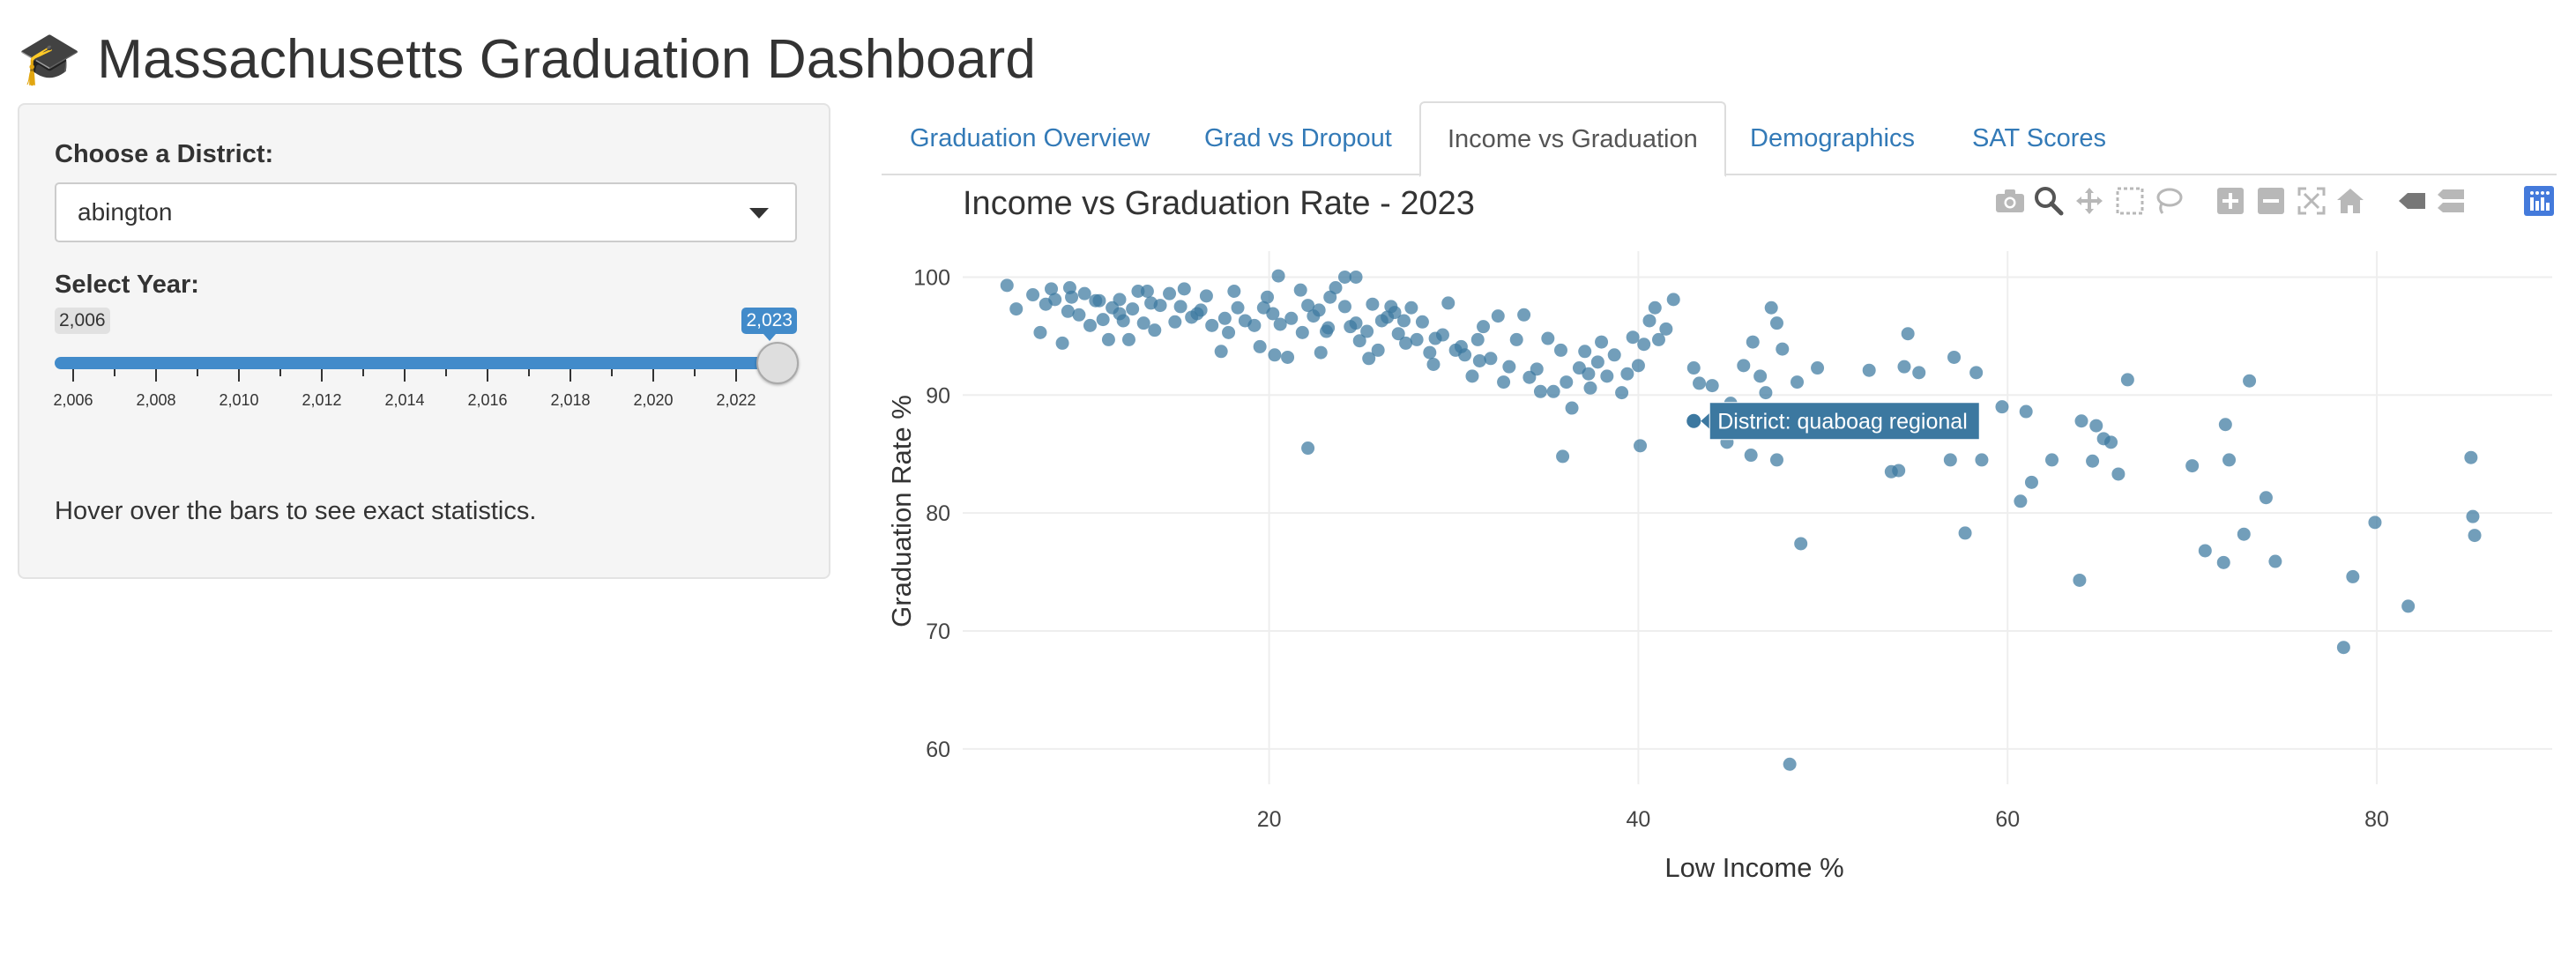  What do you see at coordinates (2351, 201) in the screenshot?
I see `reset-axes-icon` at bounding box center [2351, 201].